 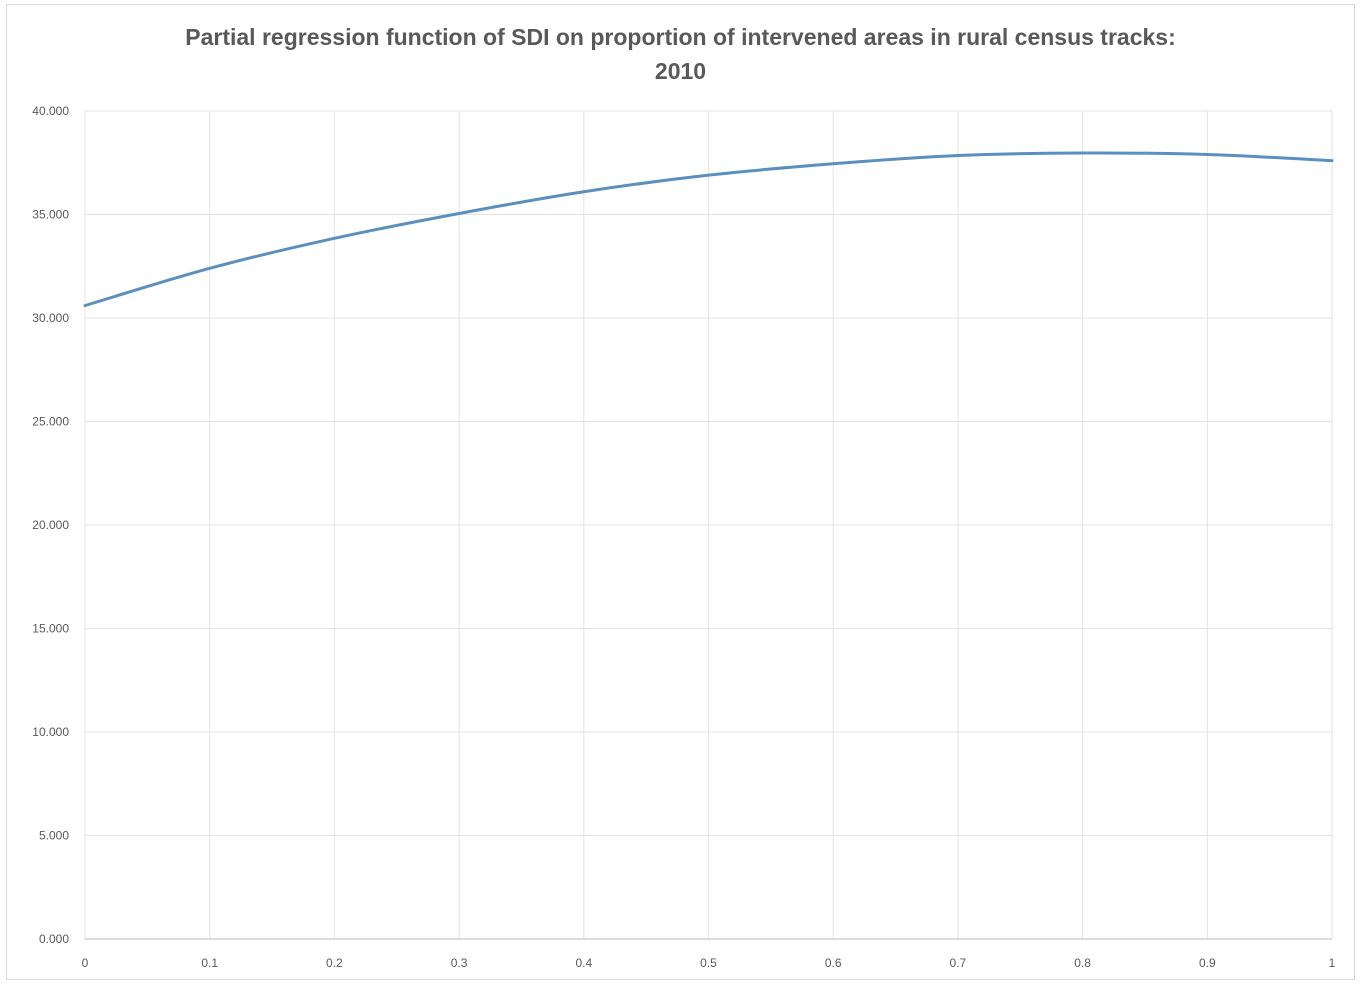 I want to click on y-tick-label: 15.000, so click(x=50, y=629).